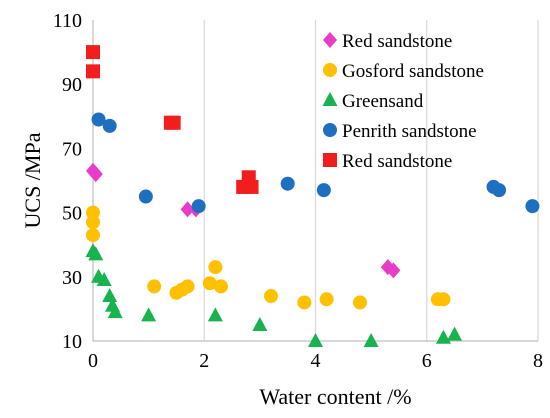 The image size is (550, 418). Describe the element at coordinates (72, 342) in the screenshot. I see `y-tick-label-10: 10` at that location.